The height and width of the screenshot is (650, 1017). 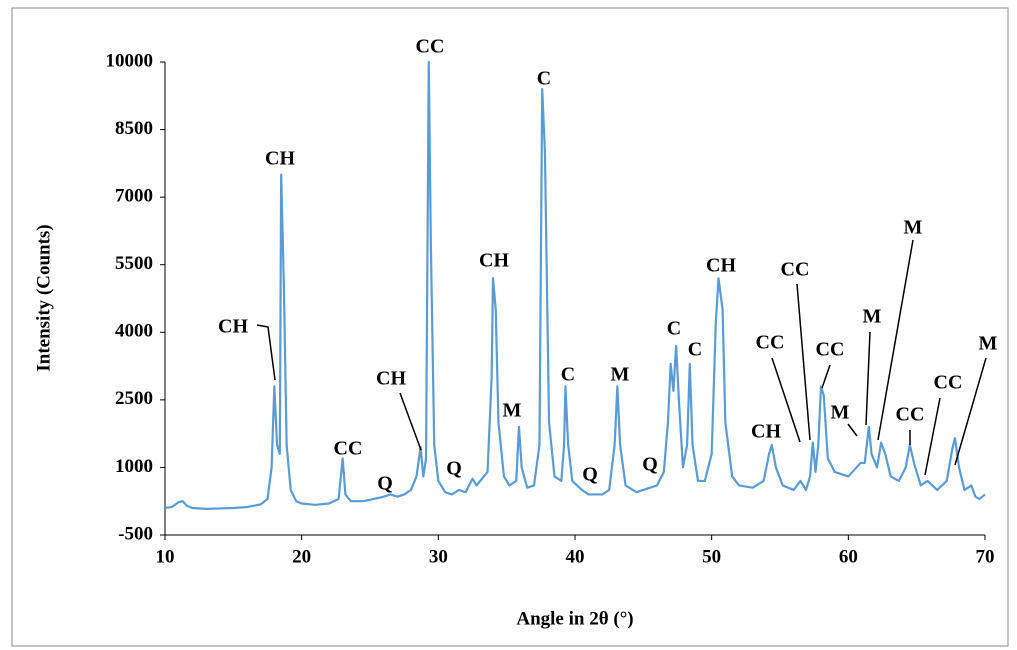 What do you see at coordinates (130, 60) in the screenshot?
I see `y-tick-label: 10000` at bounding box center [130, 60].